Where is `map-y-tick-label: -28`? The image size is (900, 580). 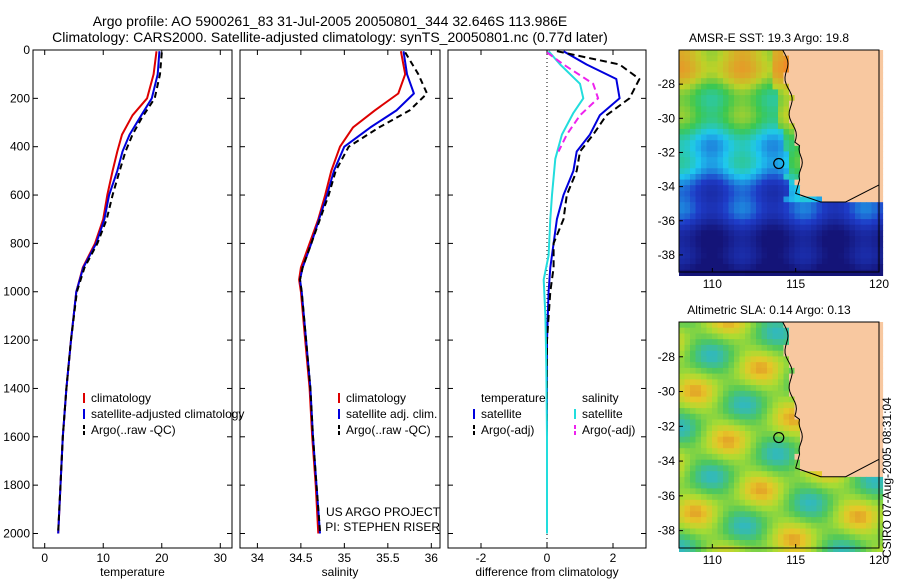
map-y-tick-label: -28 is located at coordinates (667, 84).